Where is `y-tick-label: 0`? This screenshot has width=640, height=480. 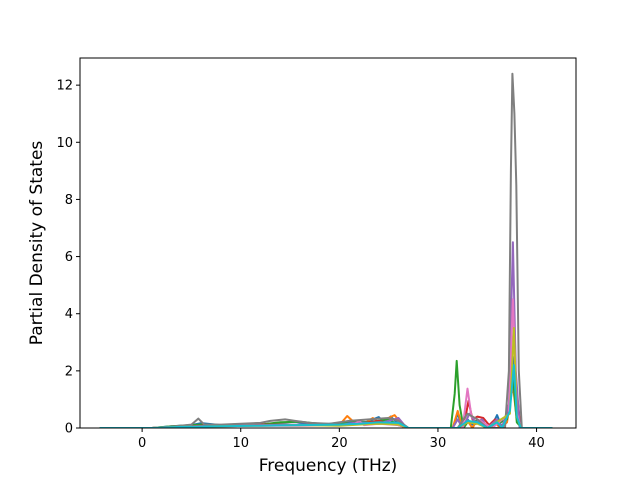
y-tick-label: 0 is located at coordinates (69, 429).